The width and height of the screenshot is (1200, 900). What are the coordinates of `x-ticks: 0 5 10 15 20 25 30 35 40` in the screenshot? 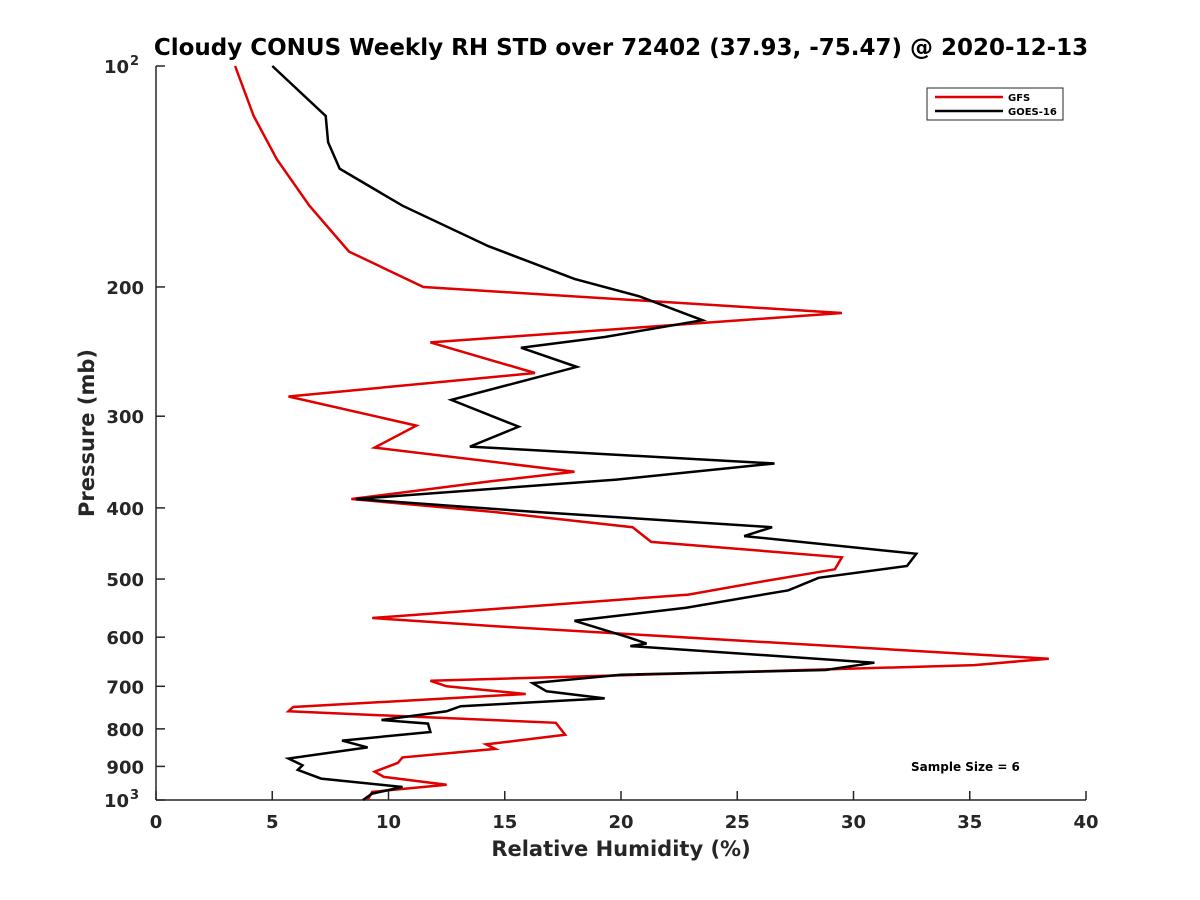 It's located at (624, 812).